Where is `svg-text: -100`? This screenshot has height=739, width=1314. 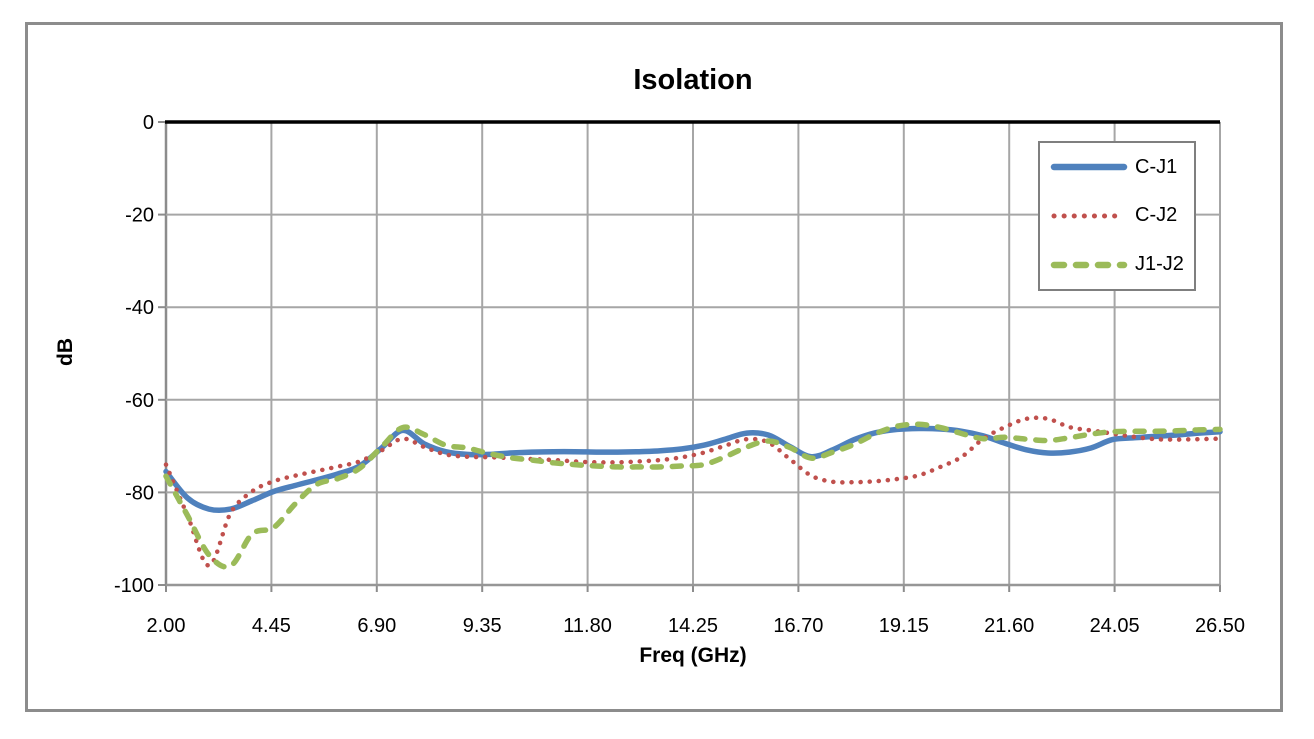 svg-text: -100 is located at coordinates (134, 586).